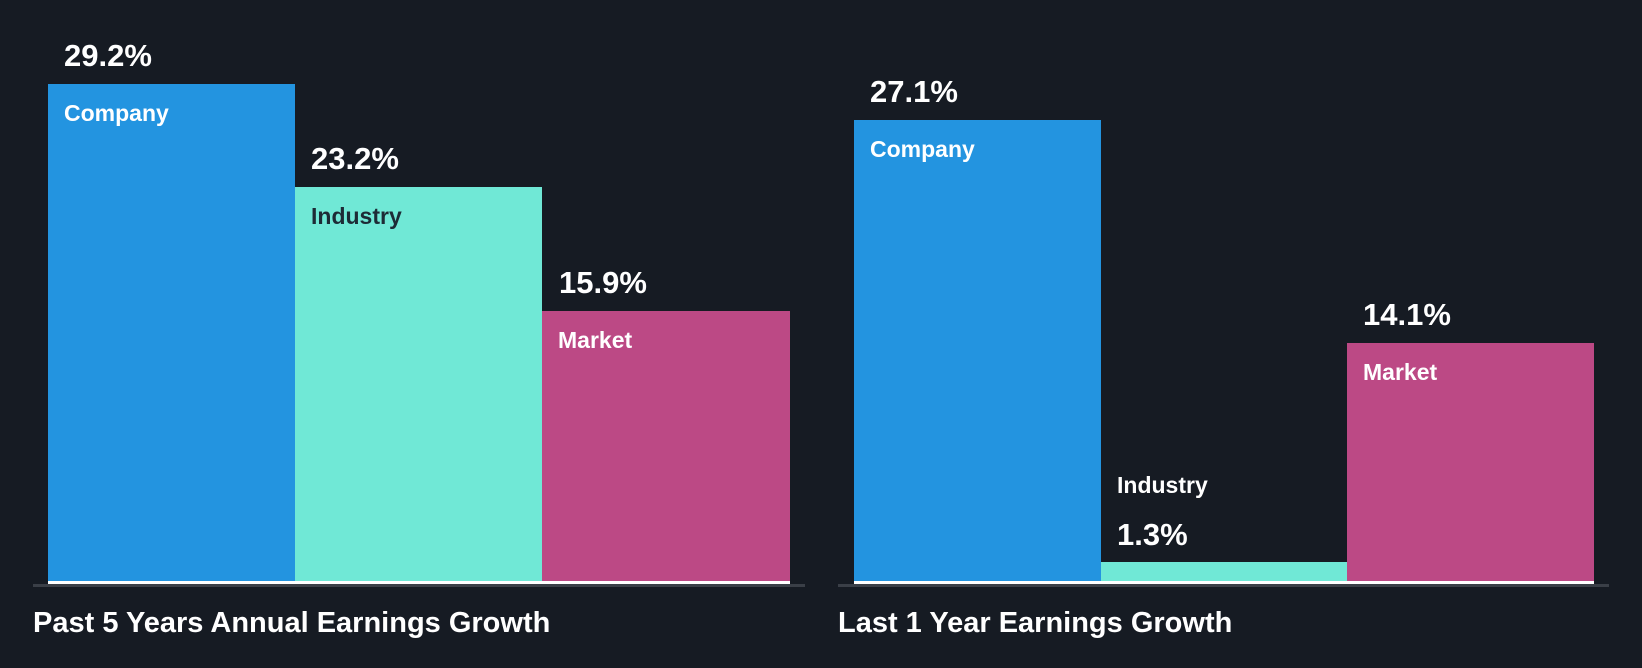 Image resolution: width=1642 pixels, height=668 pixels. I want to click on industry-value: 23.2%, so click(355, 158).